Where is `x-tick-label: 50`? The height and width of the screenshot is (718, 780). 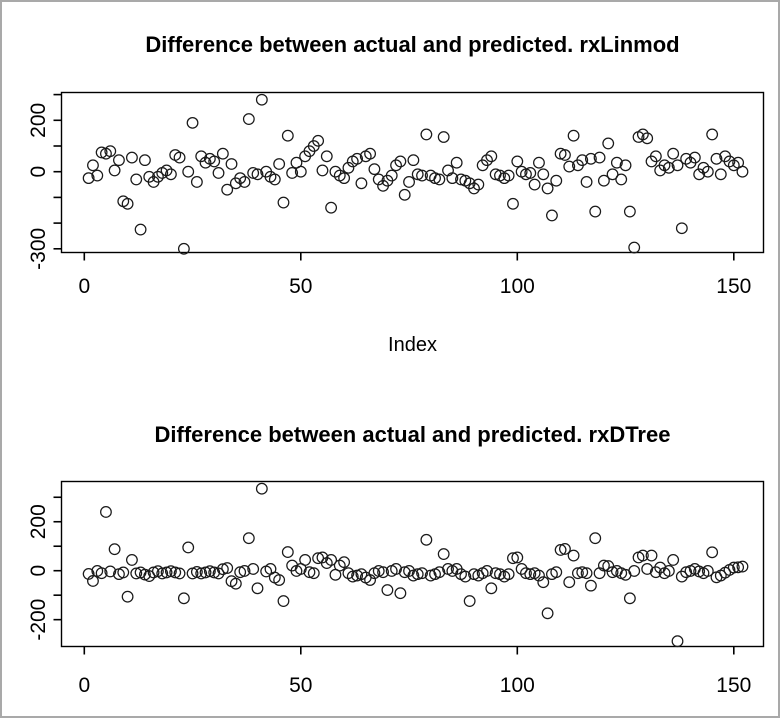 x-tick-label: 50 is located at coordinates (300, 685).